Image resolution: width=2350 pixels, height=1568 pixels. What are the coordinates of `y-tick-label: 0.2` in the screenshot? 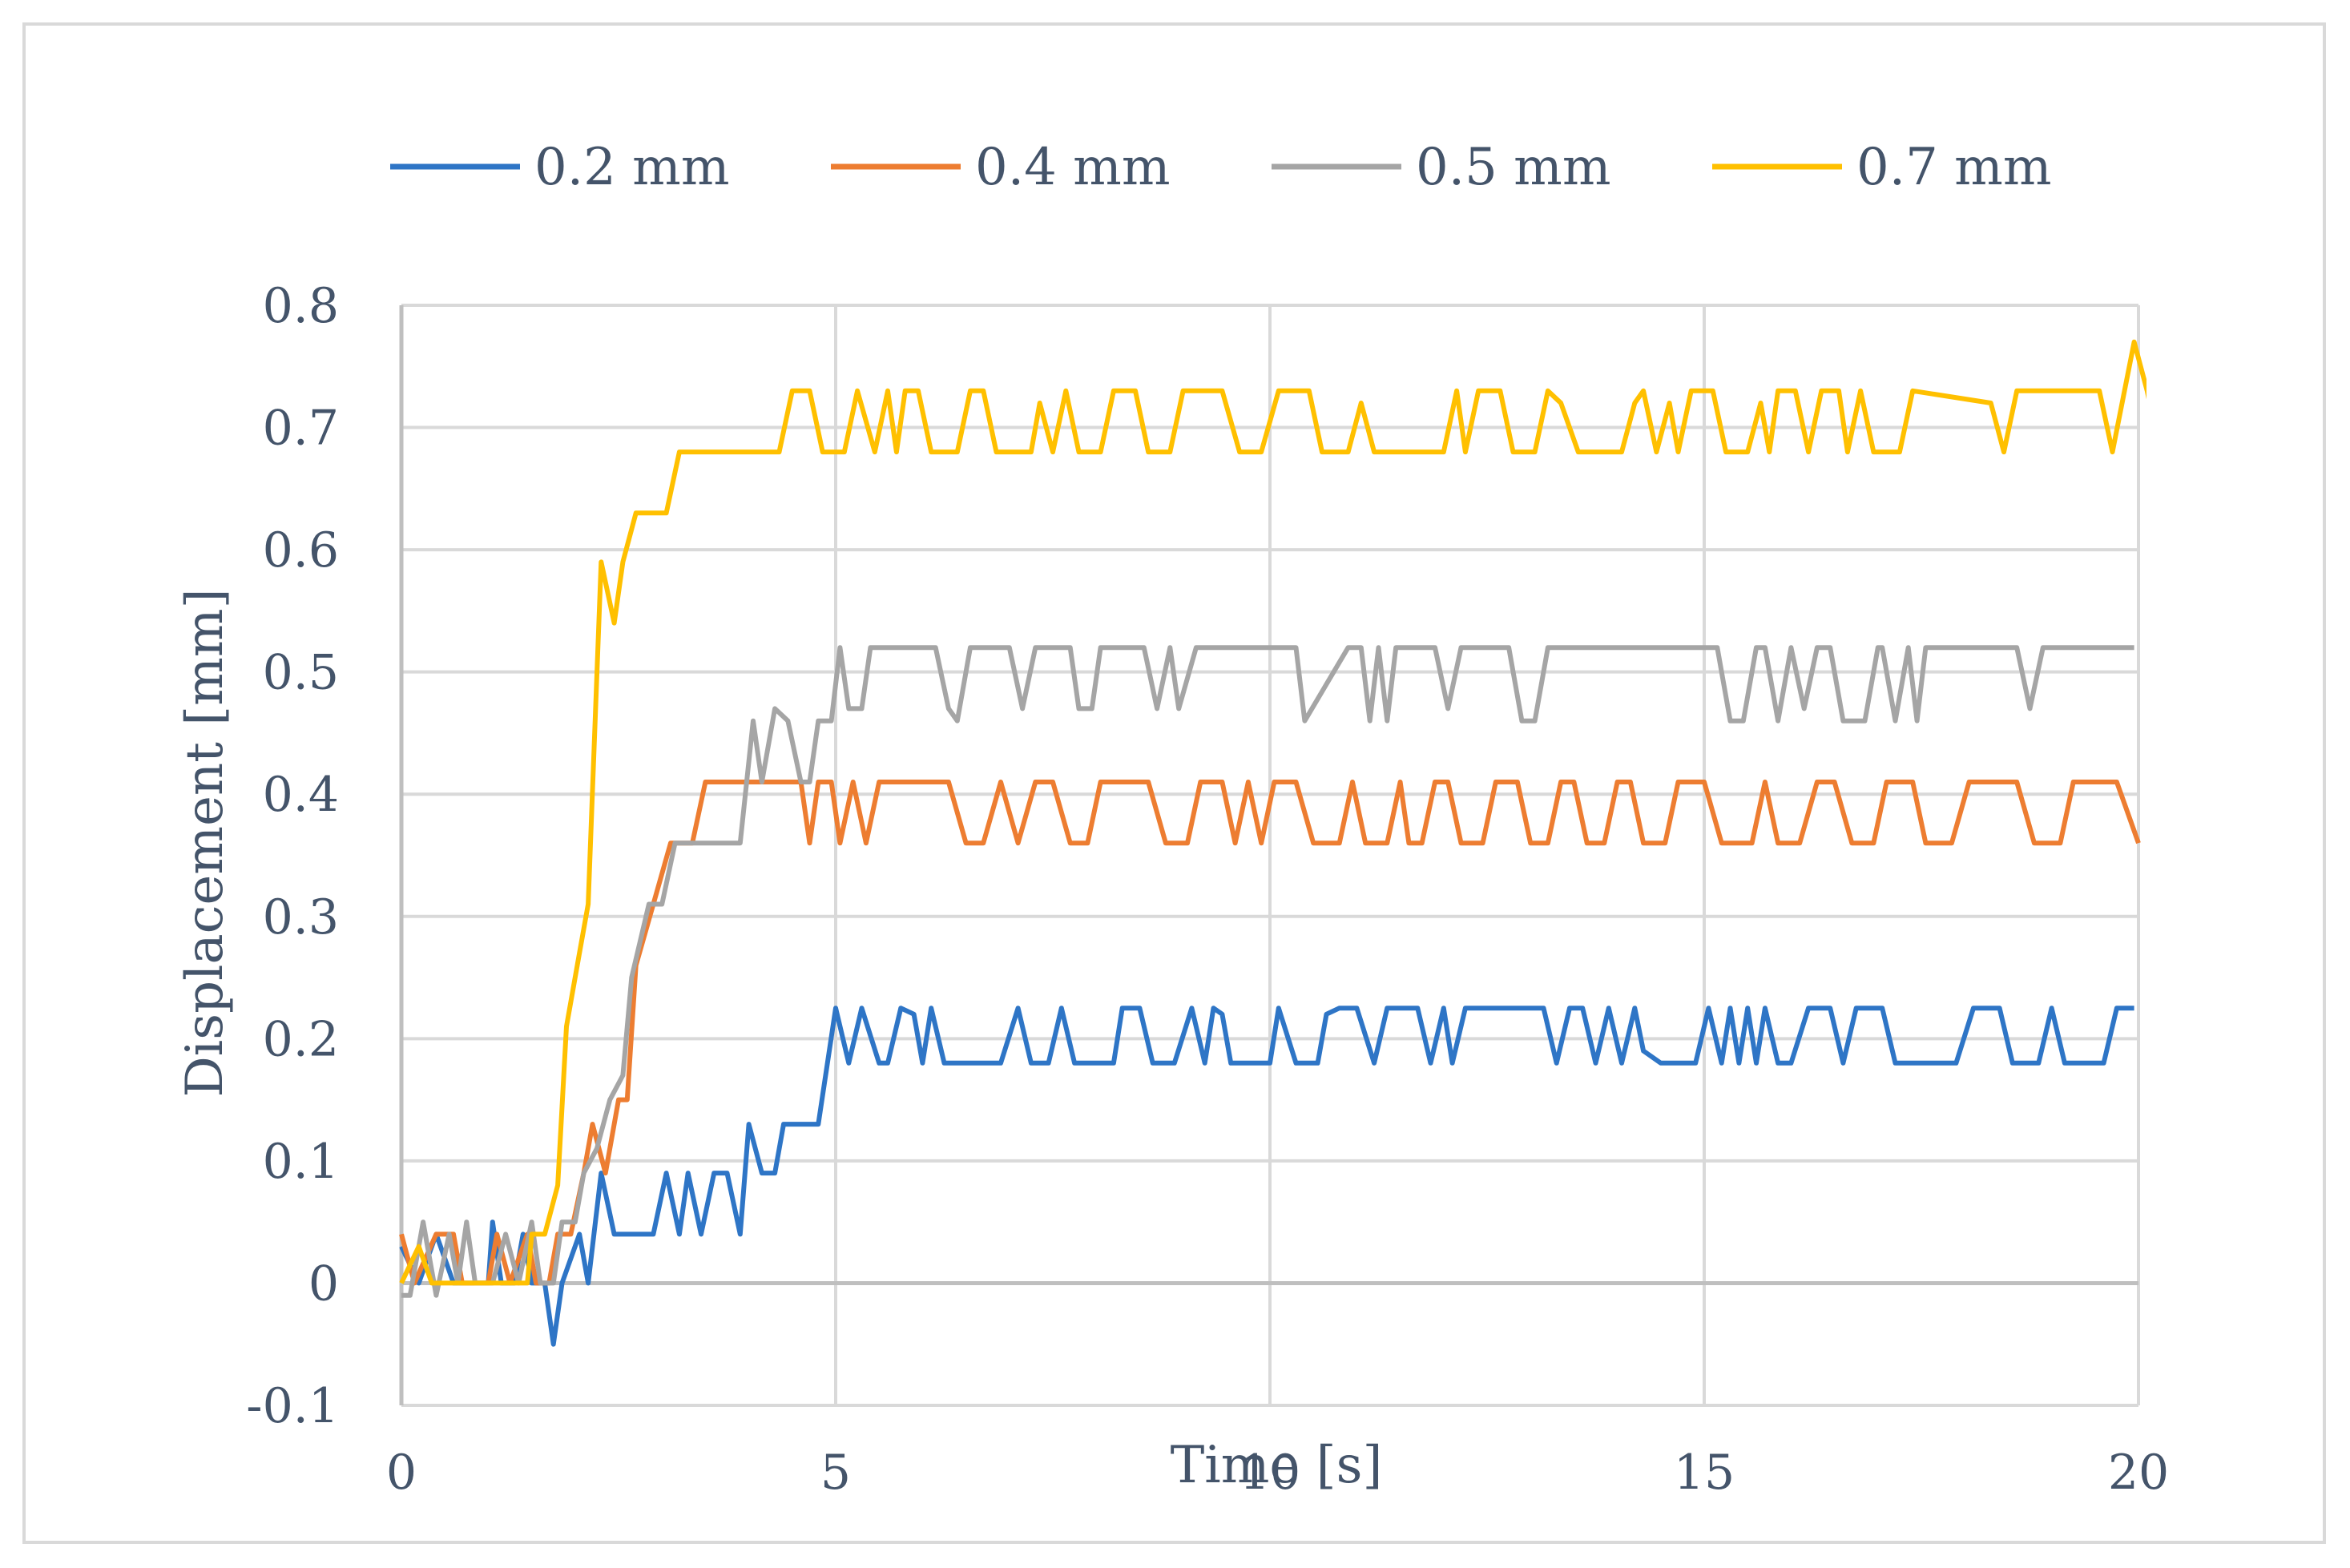 It's located at (301, 1039).